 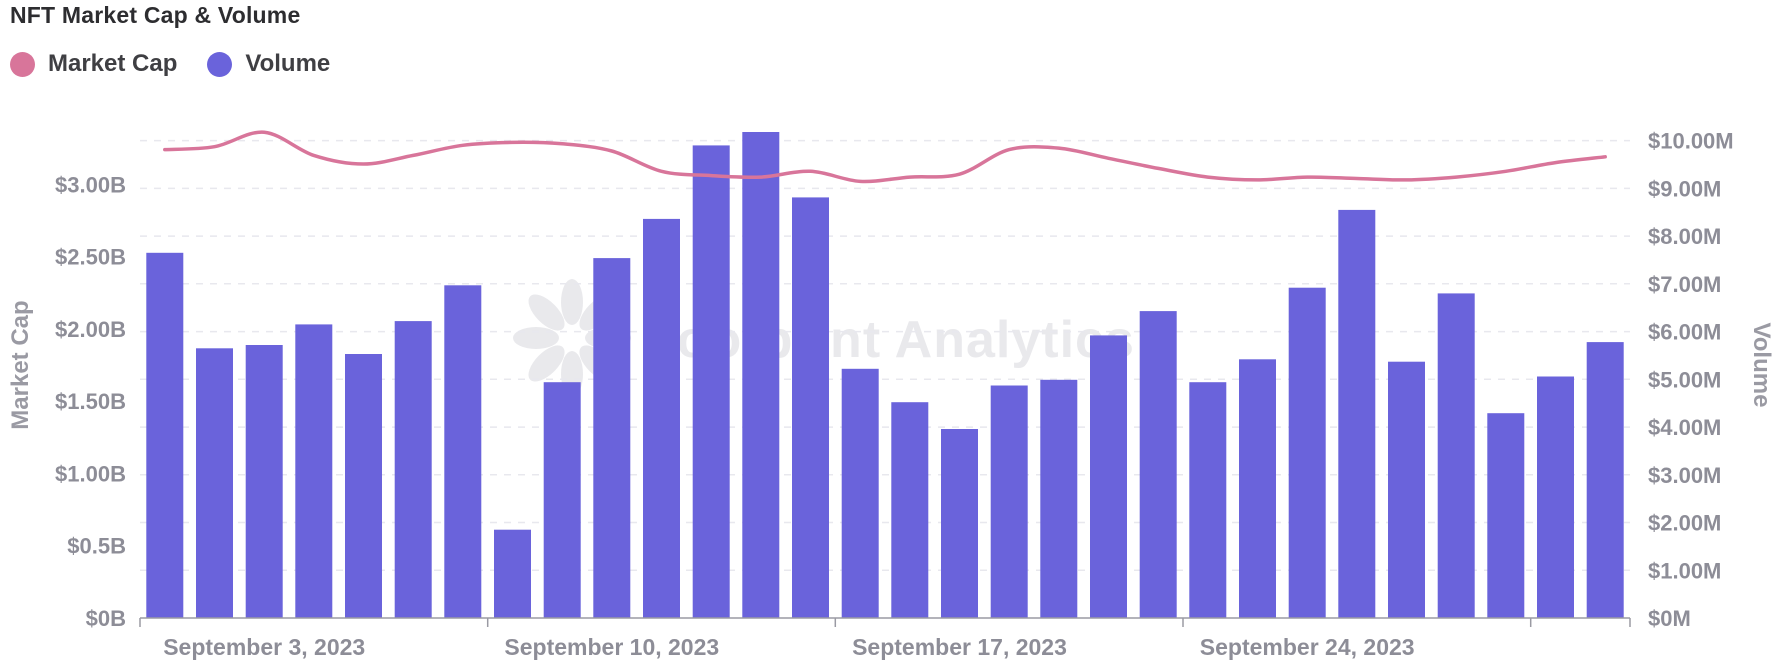 I want to click on left-axis-title: Market Cap, so click(x=20, y=364).